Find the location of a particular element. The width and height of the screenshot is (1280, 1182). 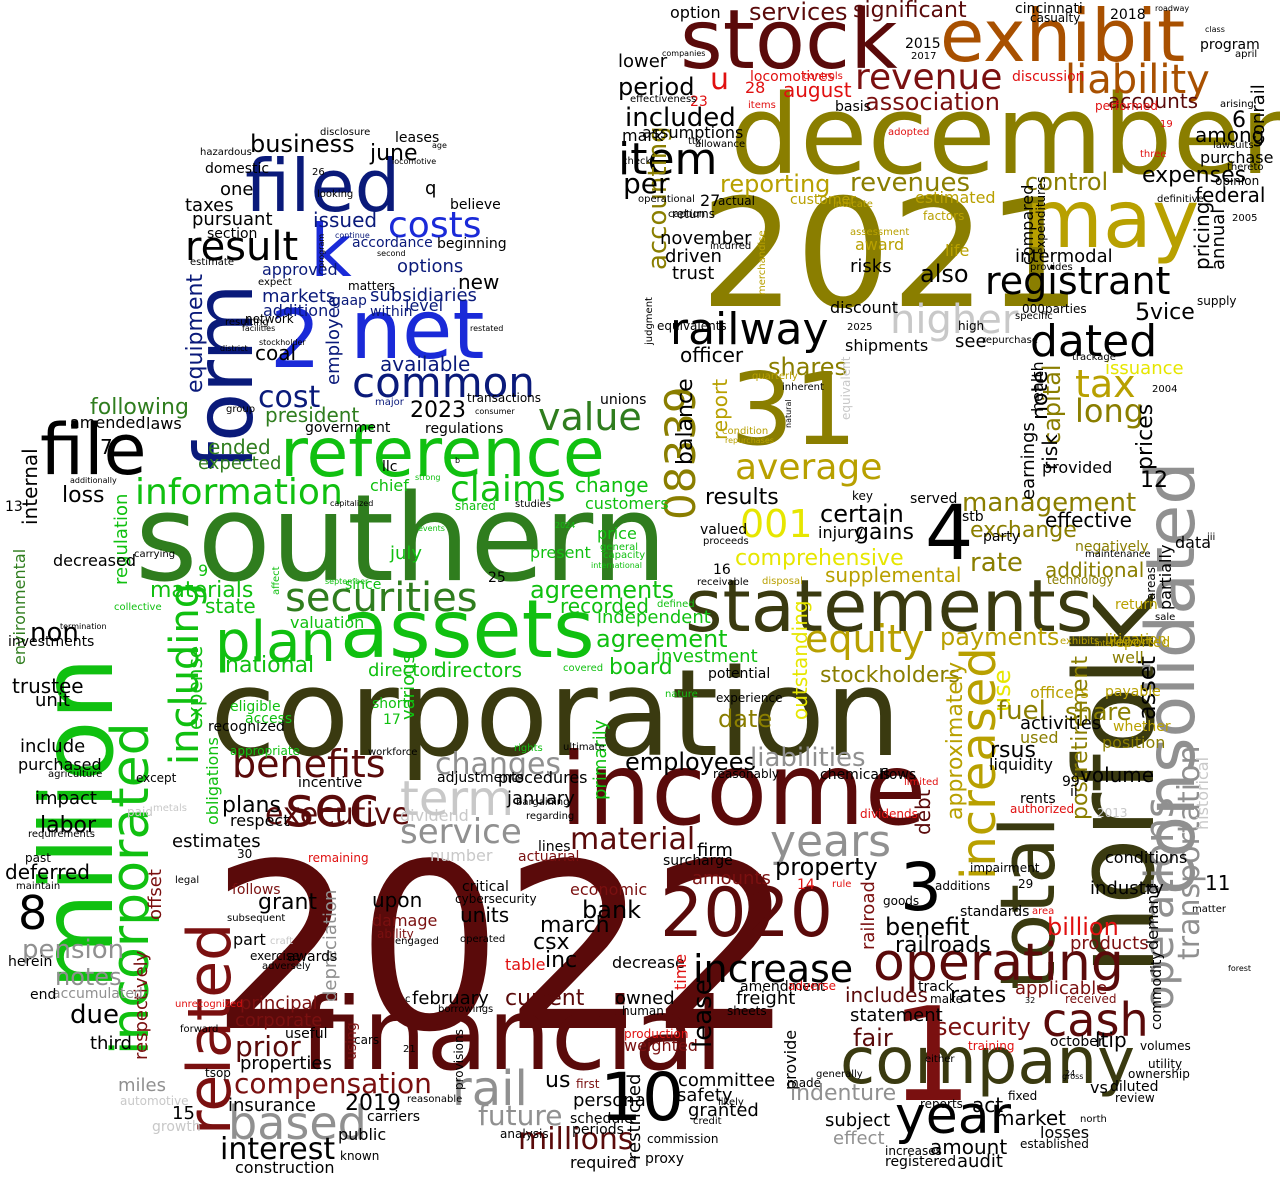

word-disposal: disposal is located at coordinates (782, 581).